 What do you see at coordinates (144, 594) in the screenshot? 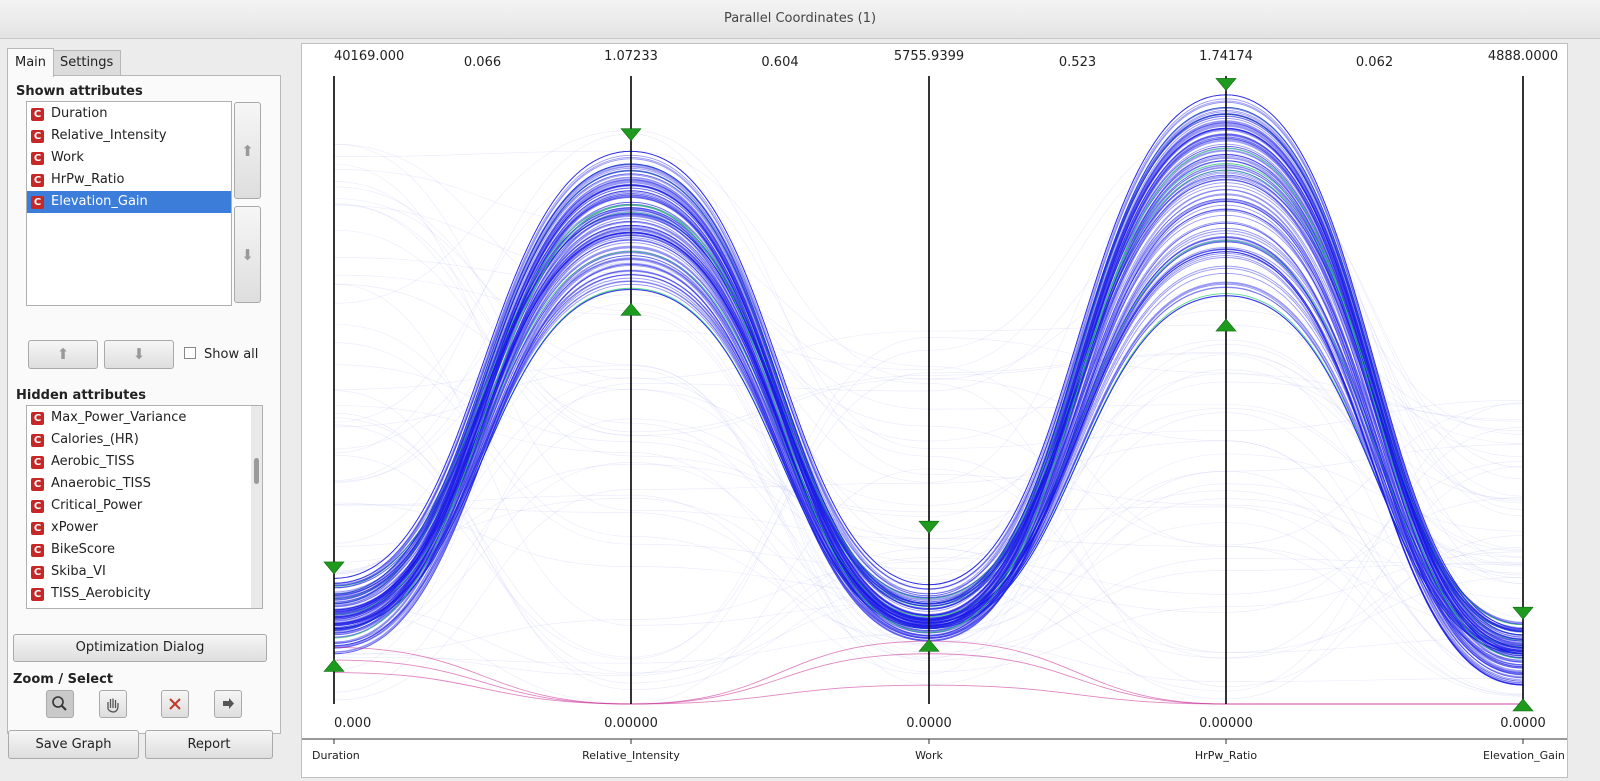
I see `list-item: C TISS_Aerobicity` at bounding box center [144, 594].